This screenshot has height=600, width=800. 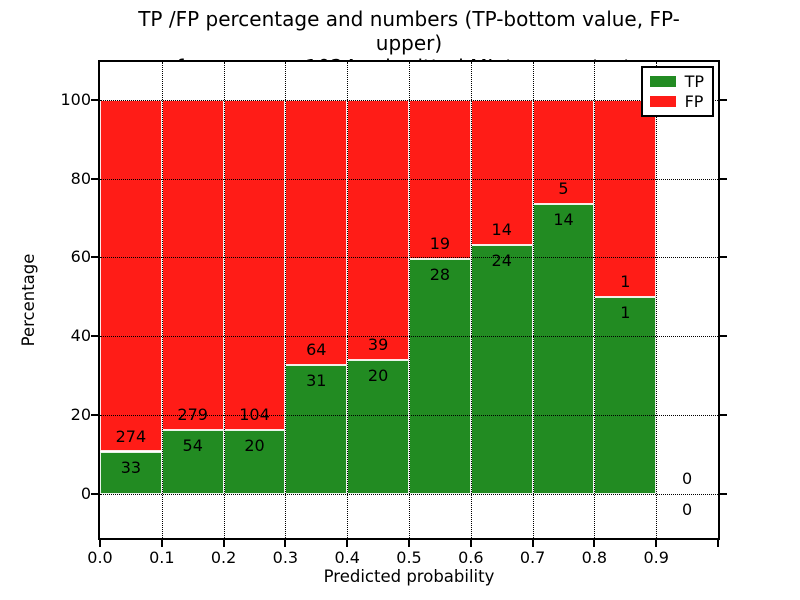 I want to click on xtick-0.2, so click(x=223, y=543).